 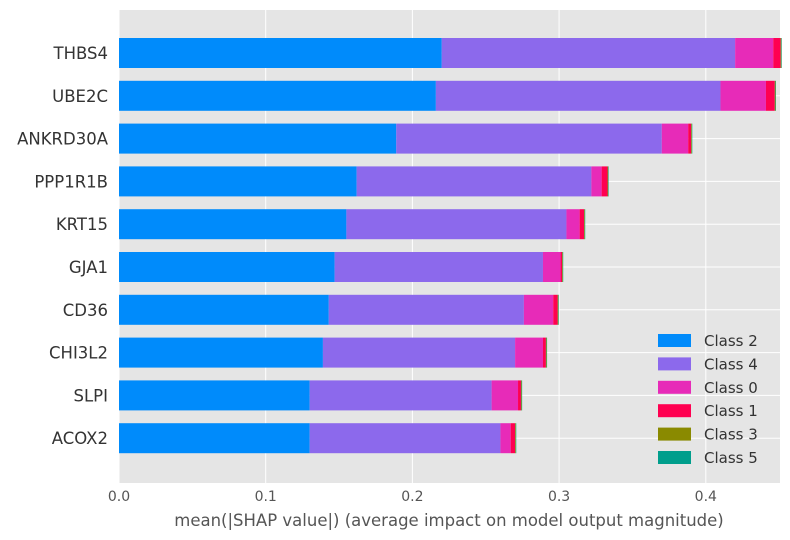 I want to click on y-tick-label: ANKRD30A, so click(x=63, y=139).